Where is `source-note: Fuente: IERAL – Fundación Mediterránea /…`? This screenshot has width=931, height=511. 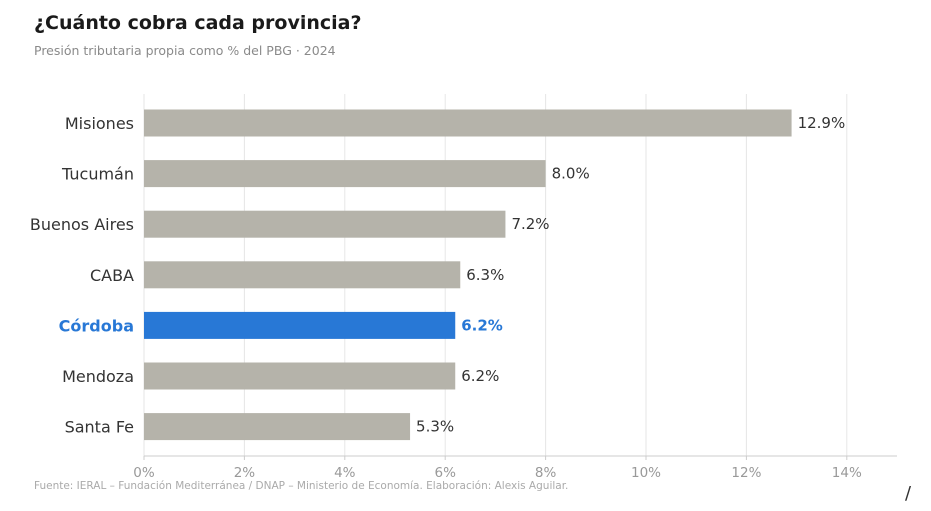
source-note: Fuente: IERAL – Fundación Mediterránea /… is located at coordinates (301, 486).